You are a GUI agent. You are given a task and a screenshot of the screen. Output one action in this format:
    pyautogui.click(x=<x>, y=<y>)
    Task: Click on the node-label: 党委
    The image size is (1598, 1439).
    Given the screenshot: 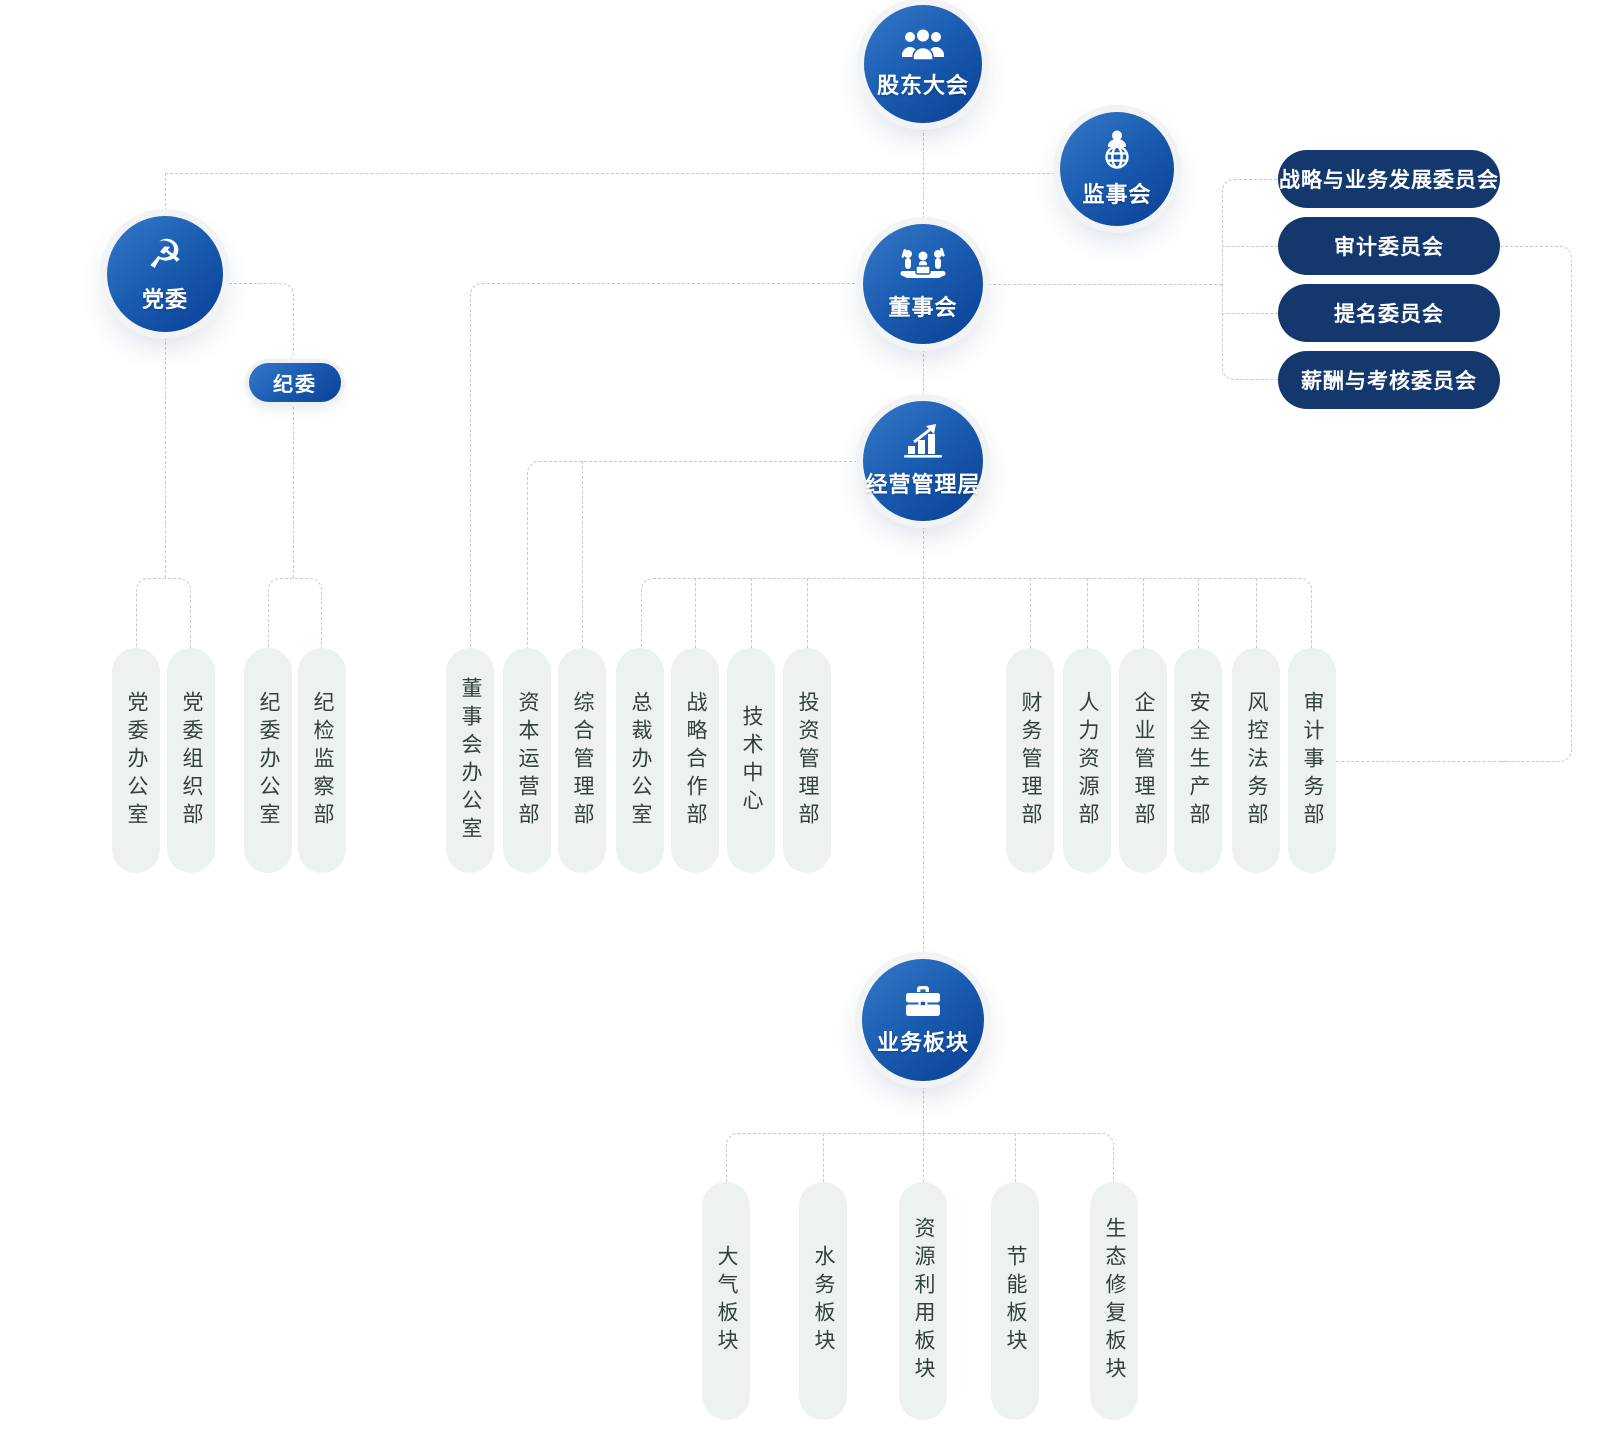 What is the action you would take?
    pyautogui.click(x=164, y=299)
    